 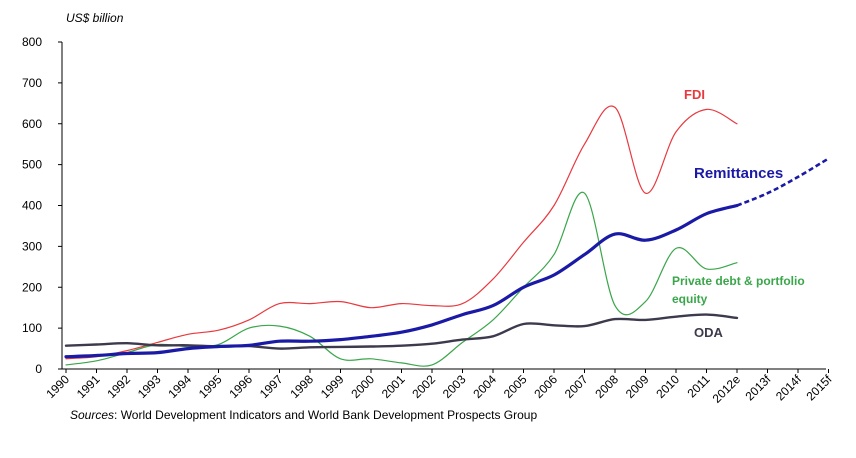 I want to click on y-axis-unit-label: US$ billion, so click(x=95, y=18).